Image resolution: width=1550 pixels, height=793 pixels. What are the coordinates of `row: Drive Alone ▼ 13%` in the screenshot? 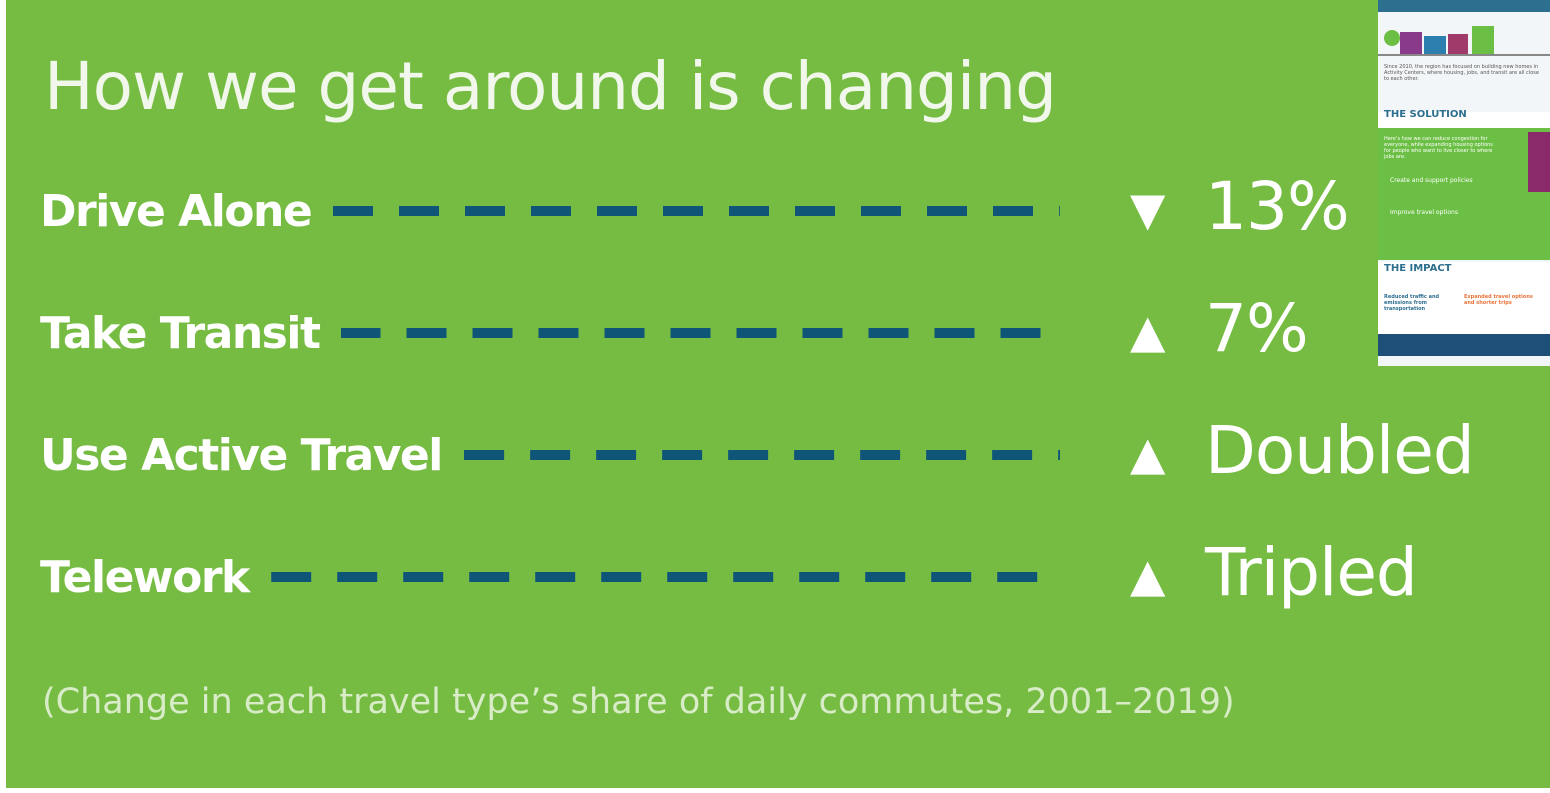 It's located at (695, 207).